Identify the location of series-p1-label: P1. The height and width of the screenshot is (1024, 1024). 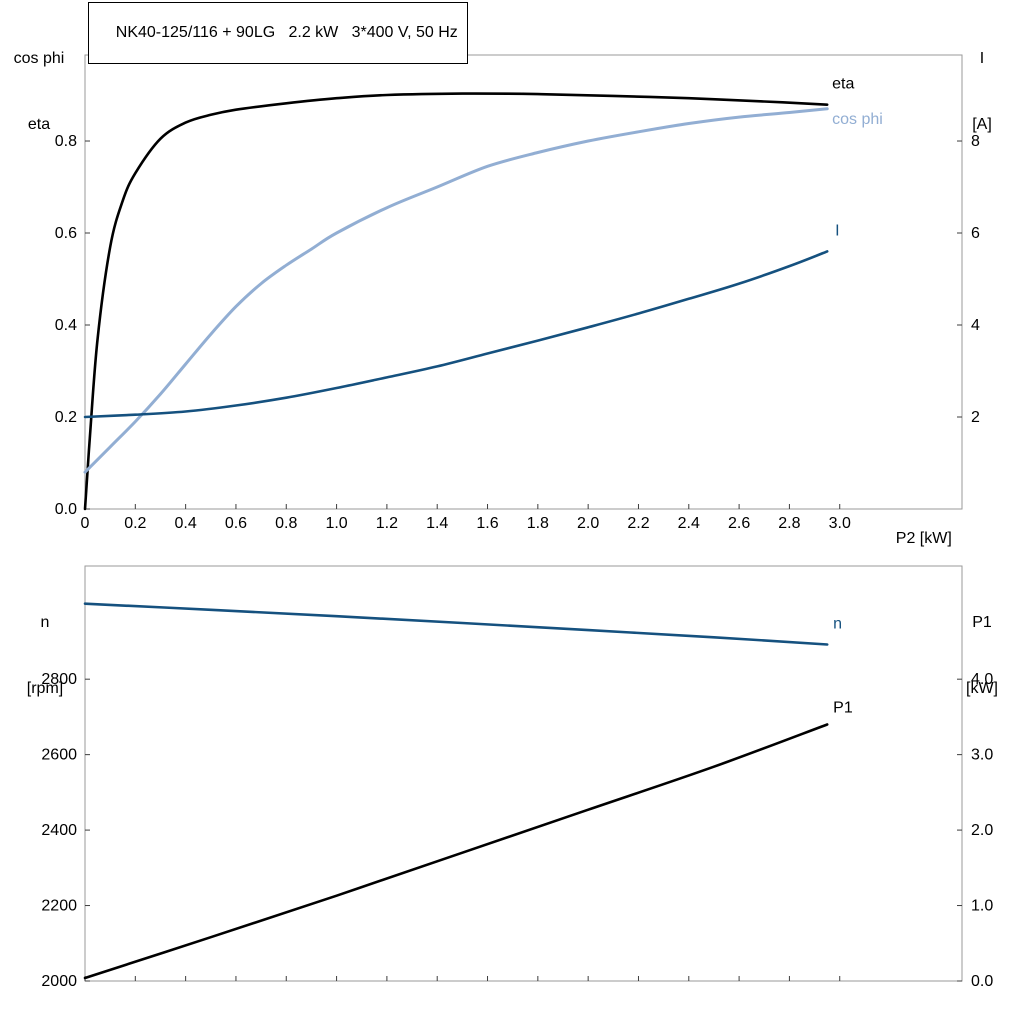
(843, 707).